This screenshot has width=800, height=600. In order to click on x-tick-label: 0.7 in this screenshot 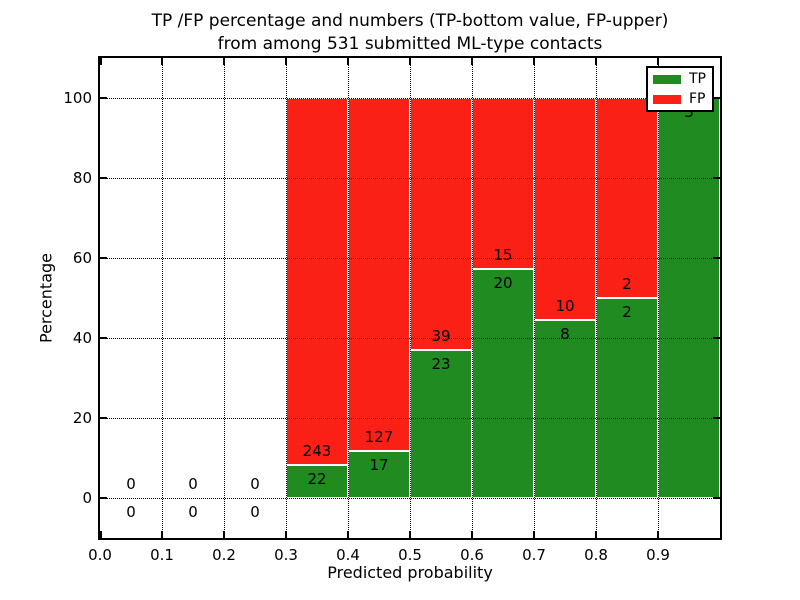, I will do `click(534, 555)`.